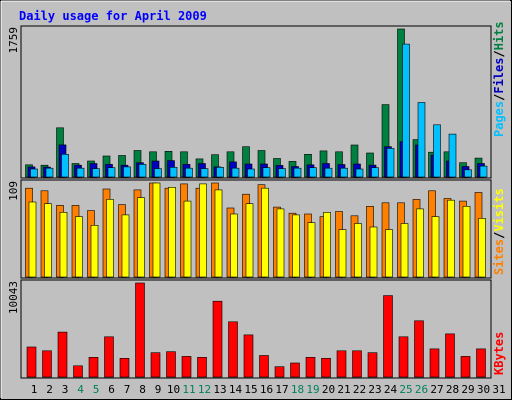 The image size is (512, 400). Describe the element at coordinates (219, 389) in the screenshot. I see `x-tick-label: 13` at that location.